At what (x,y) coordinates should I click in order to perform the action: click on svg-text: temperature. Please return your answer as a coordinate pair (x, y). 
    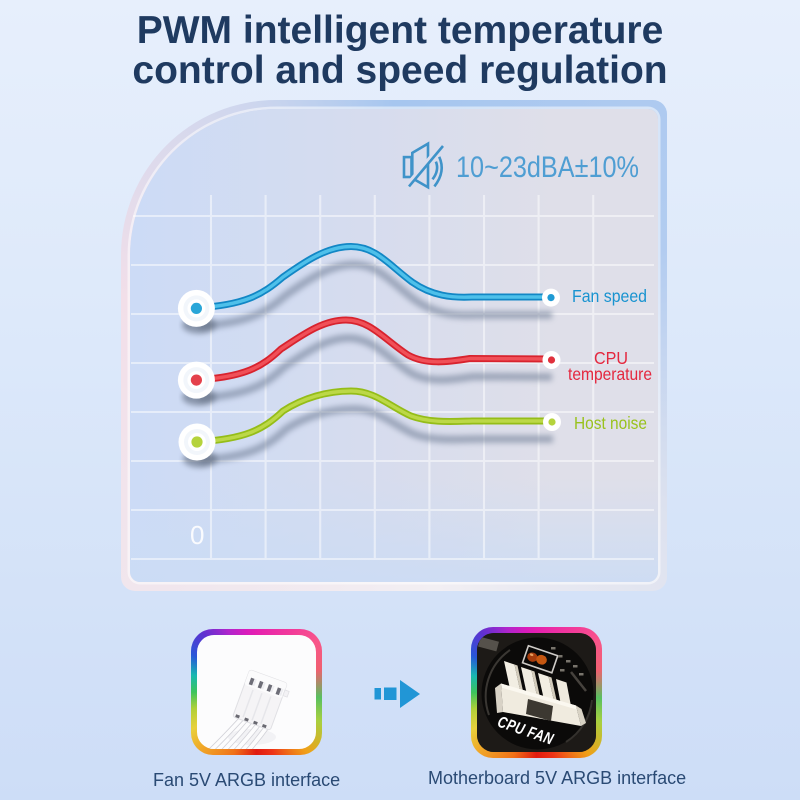
    Looking at the image, I should click on (610, 374).